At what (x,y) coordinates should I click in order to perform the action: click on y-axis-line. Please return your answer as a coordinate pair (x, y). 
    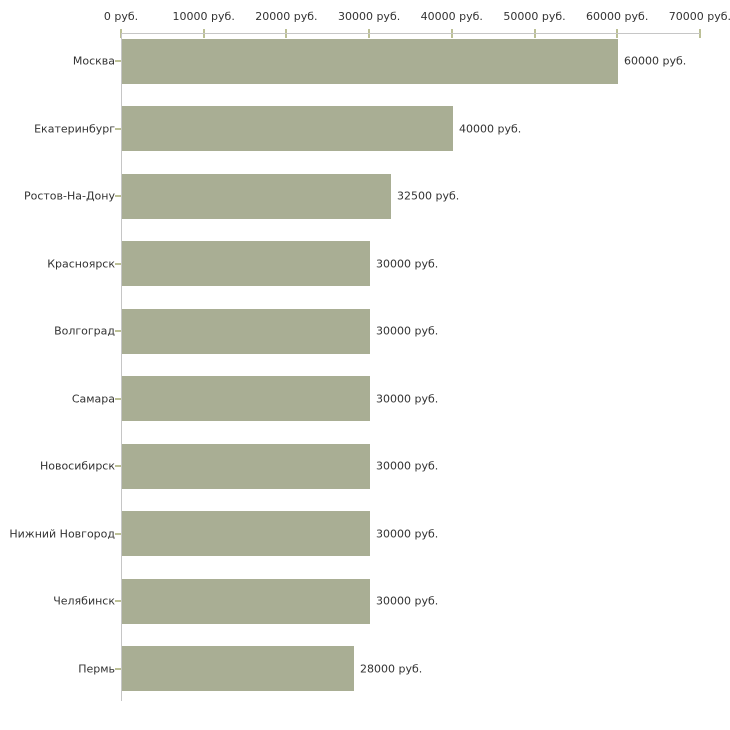
    Looking at the image, I should click on (121, 367).